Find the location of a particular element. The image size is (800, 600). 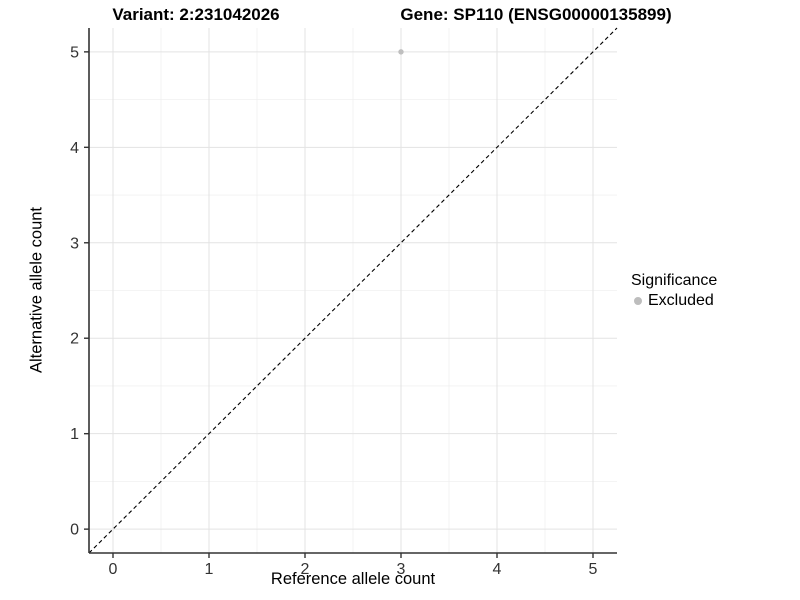

y-tick-label: 0 is located at coordinates (74, 530).